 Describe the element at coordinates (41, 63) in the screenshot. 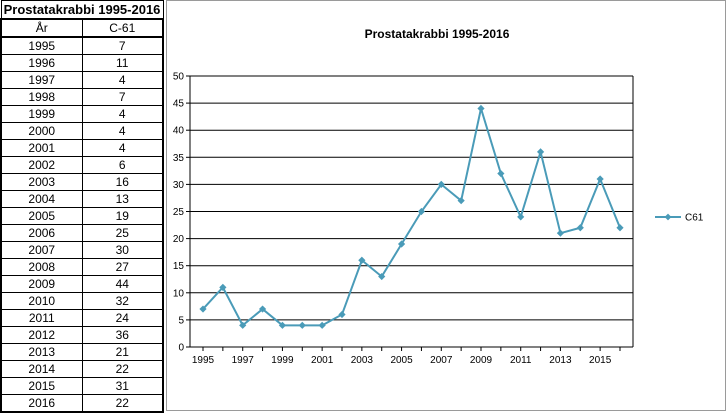

I see `cell-year: 1996` at that location.